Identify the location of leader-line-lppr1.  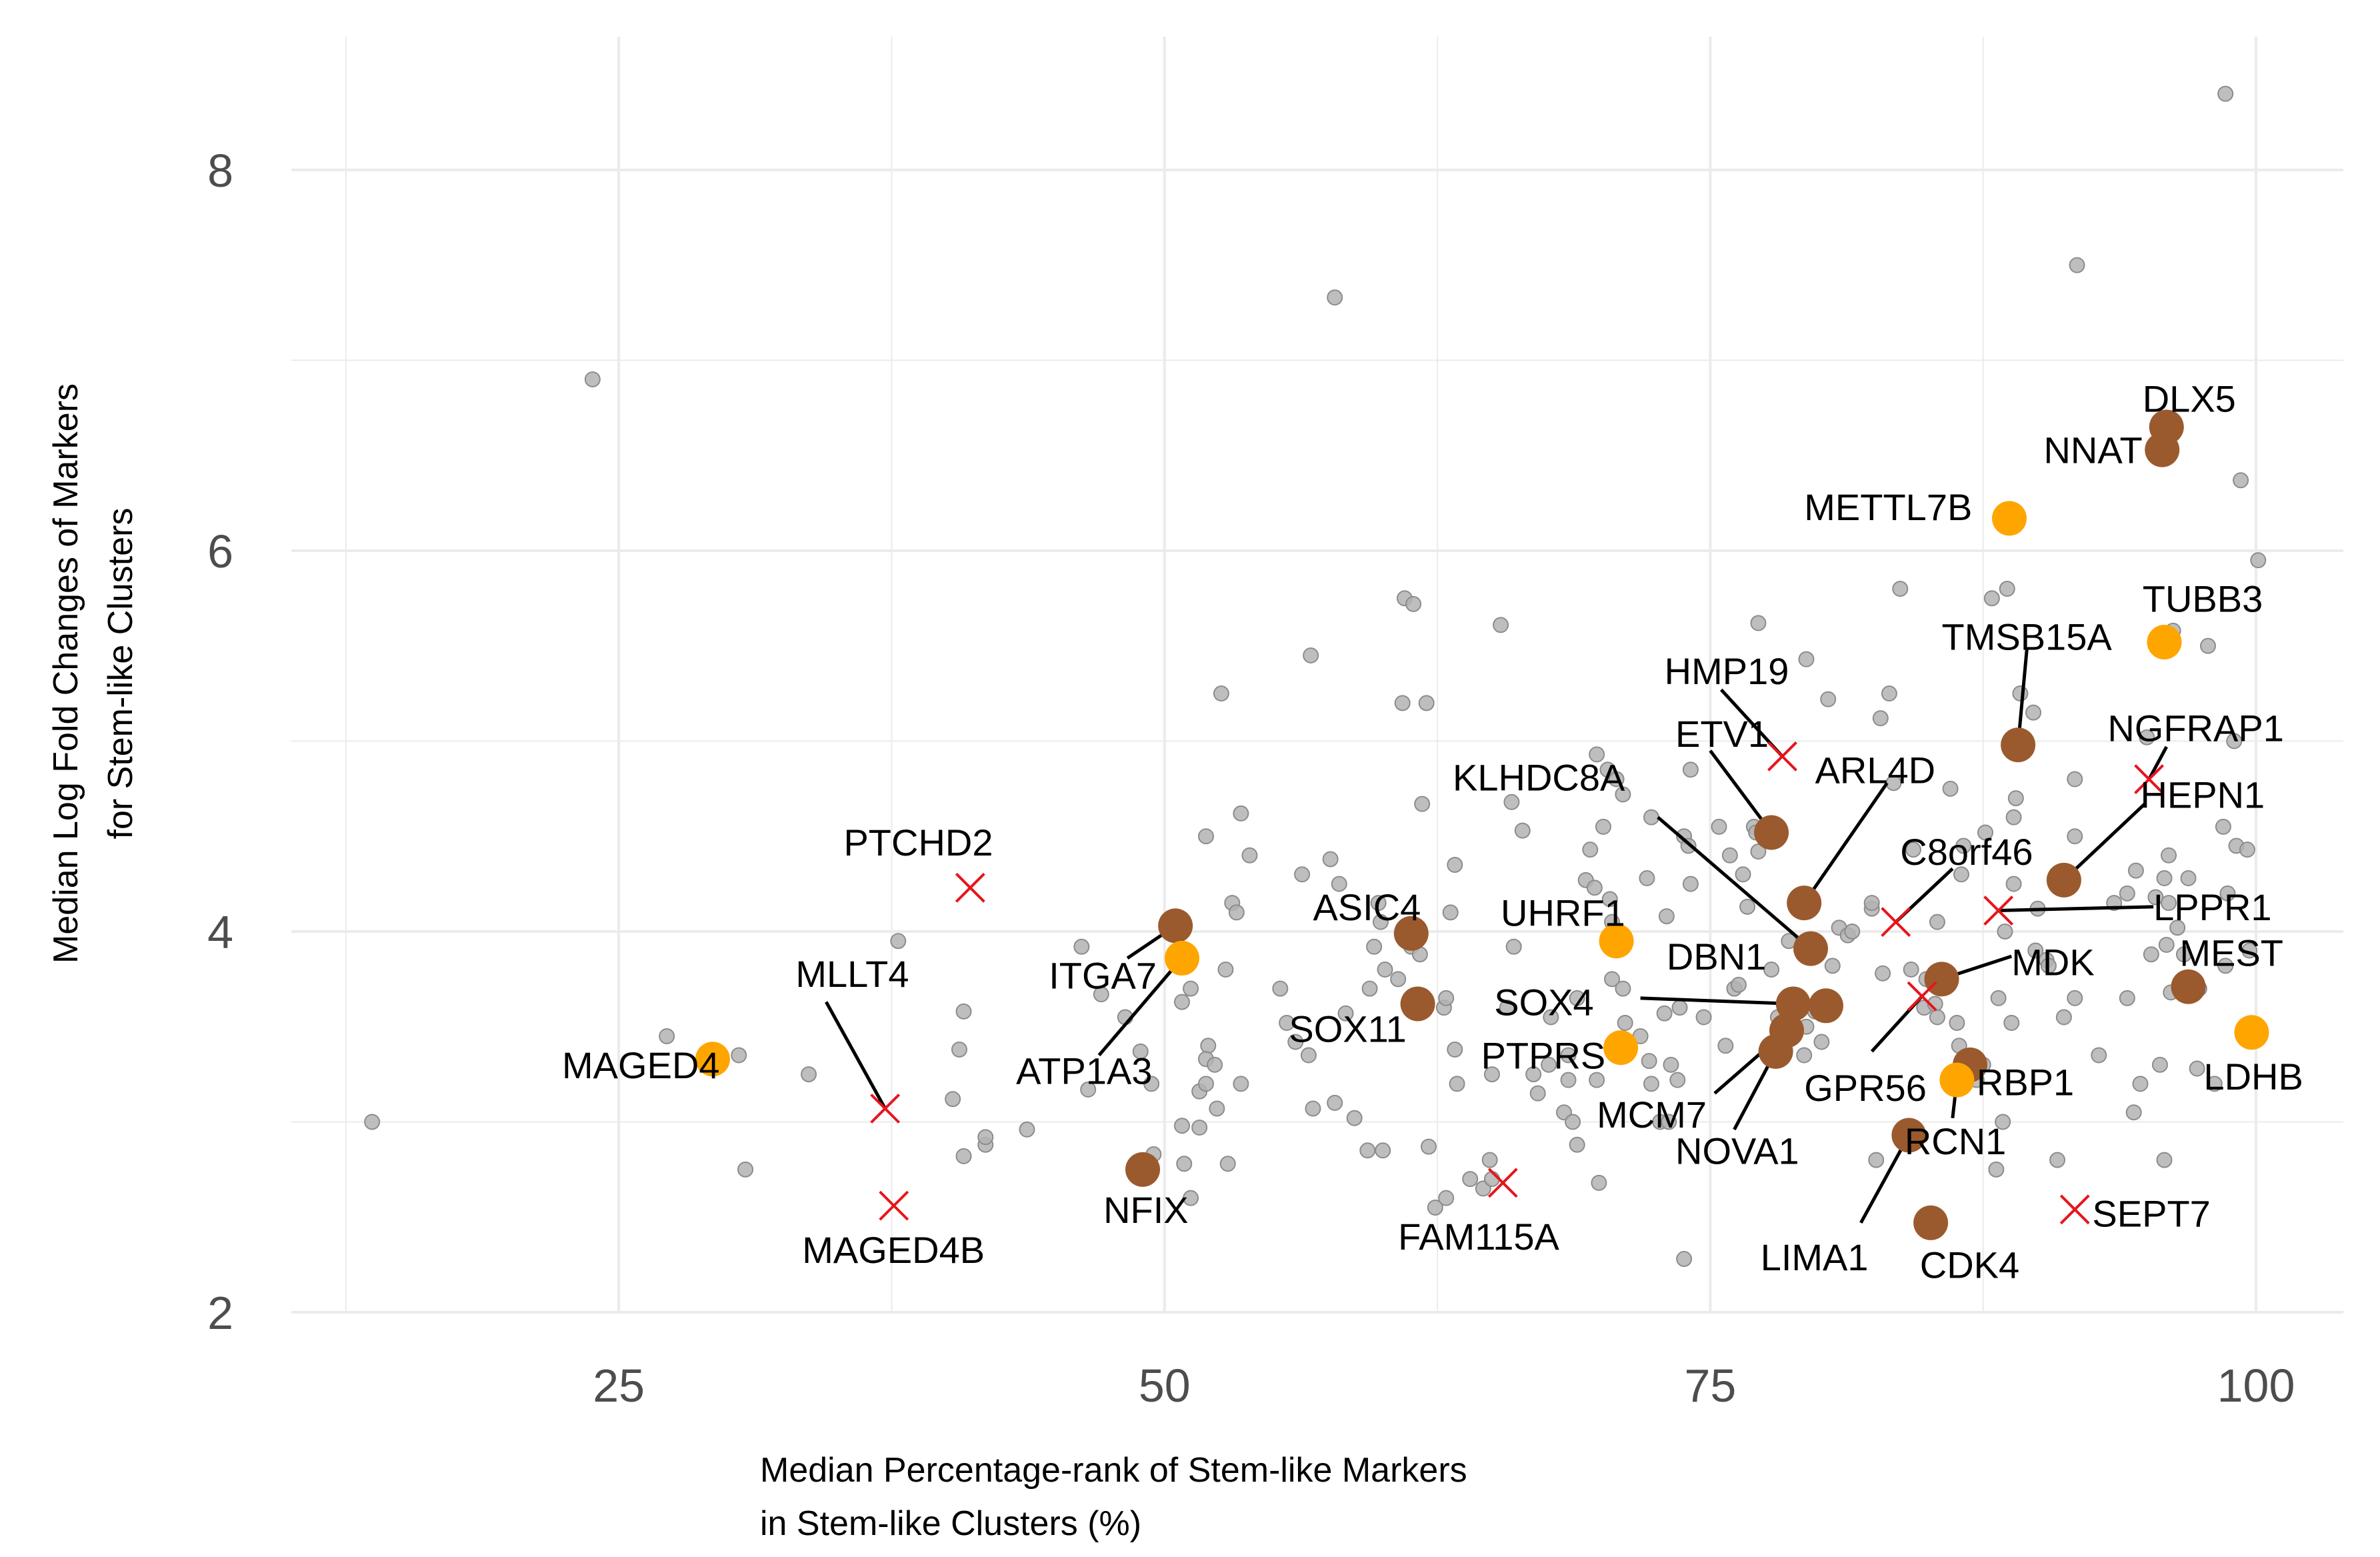
(2076, 909).